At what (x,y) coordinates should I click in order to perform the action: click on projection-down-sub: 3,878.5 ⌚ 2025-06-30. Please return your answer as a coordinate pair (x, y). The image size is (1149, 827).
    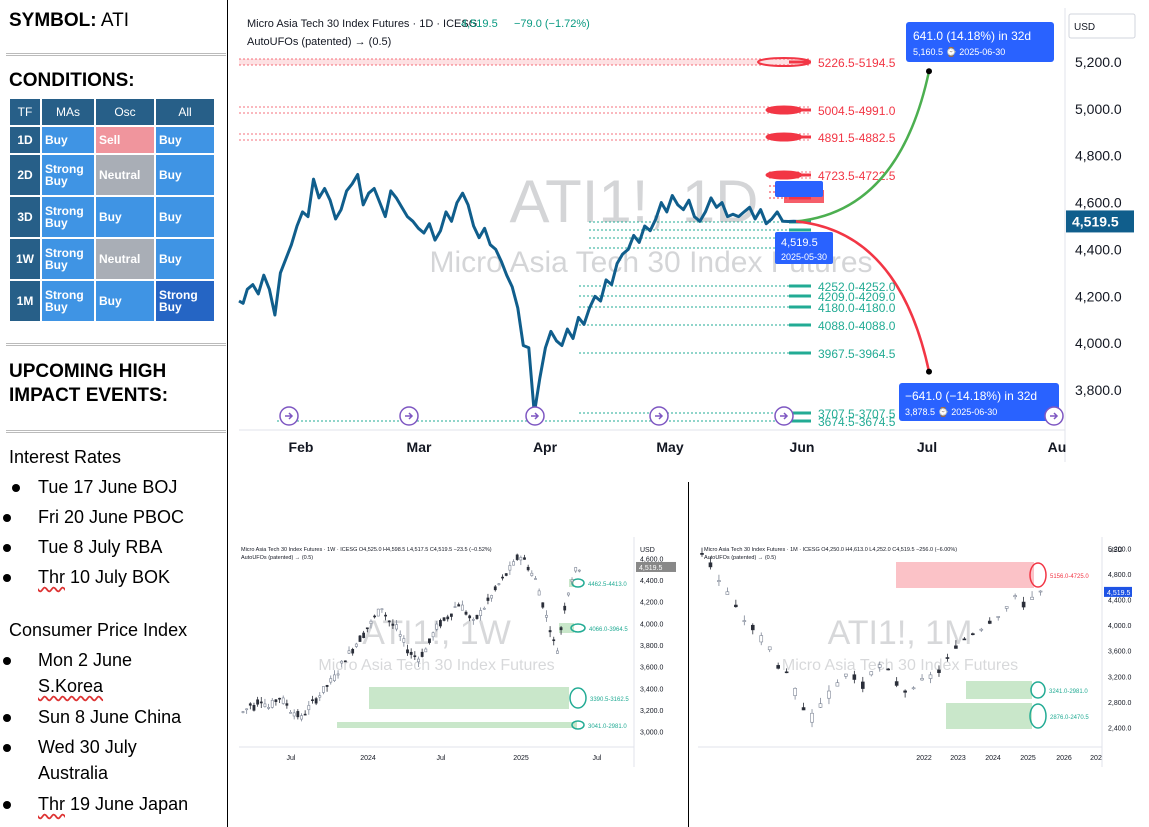
    Looking at the image, I should click on (951, 411).